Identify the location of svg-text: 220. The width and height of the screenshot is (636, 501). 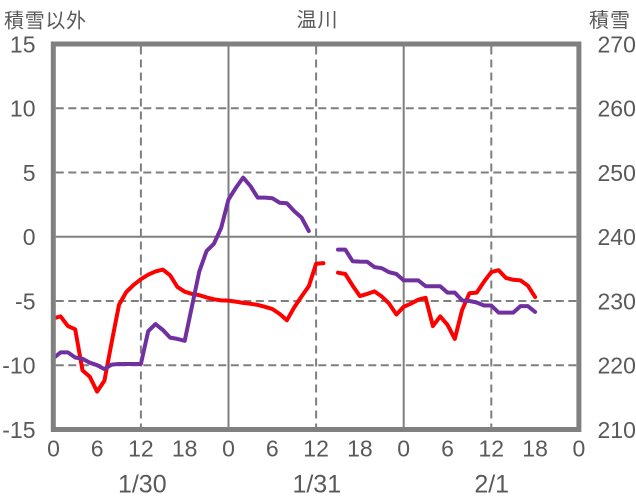
(617, 366).